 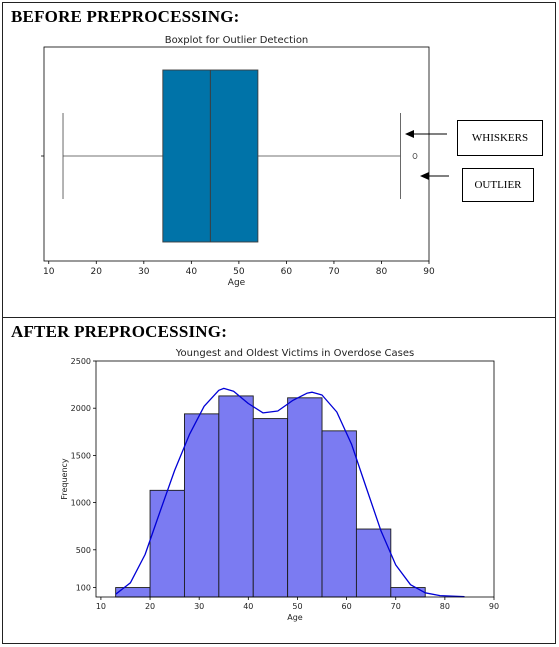 What do you see at coordinates (445, 606) in the screenshot?
I see `histogram-x-tick-label: 80` at bounding box center [445, 606].